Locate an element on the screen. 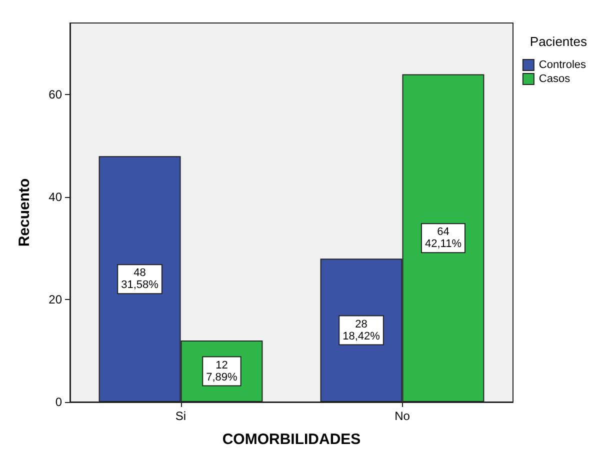  y-tick-label: 40 is located at coordinates (55, 197).